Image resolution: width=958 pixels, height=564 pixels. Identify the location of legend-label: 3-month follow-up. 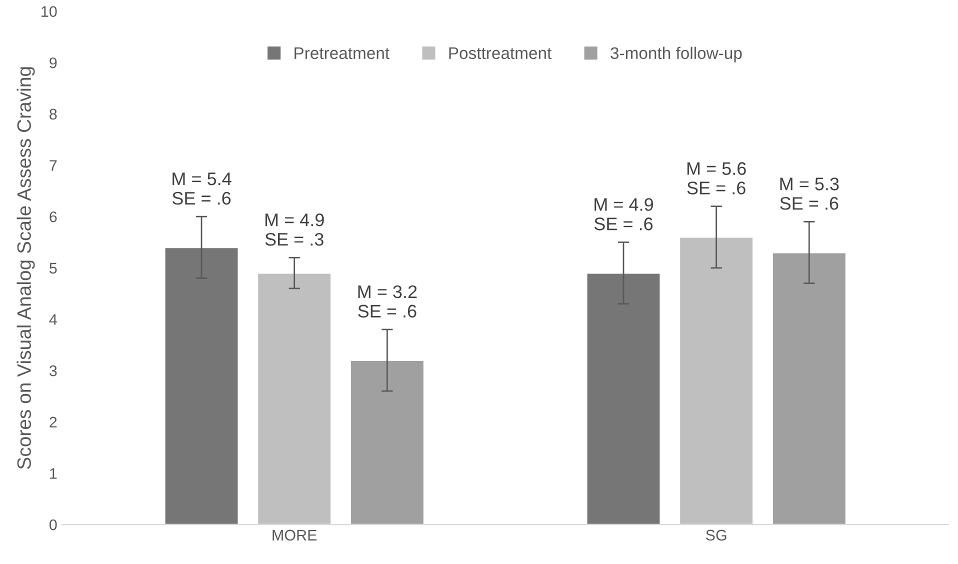
(676, 54).